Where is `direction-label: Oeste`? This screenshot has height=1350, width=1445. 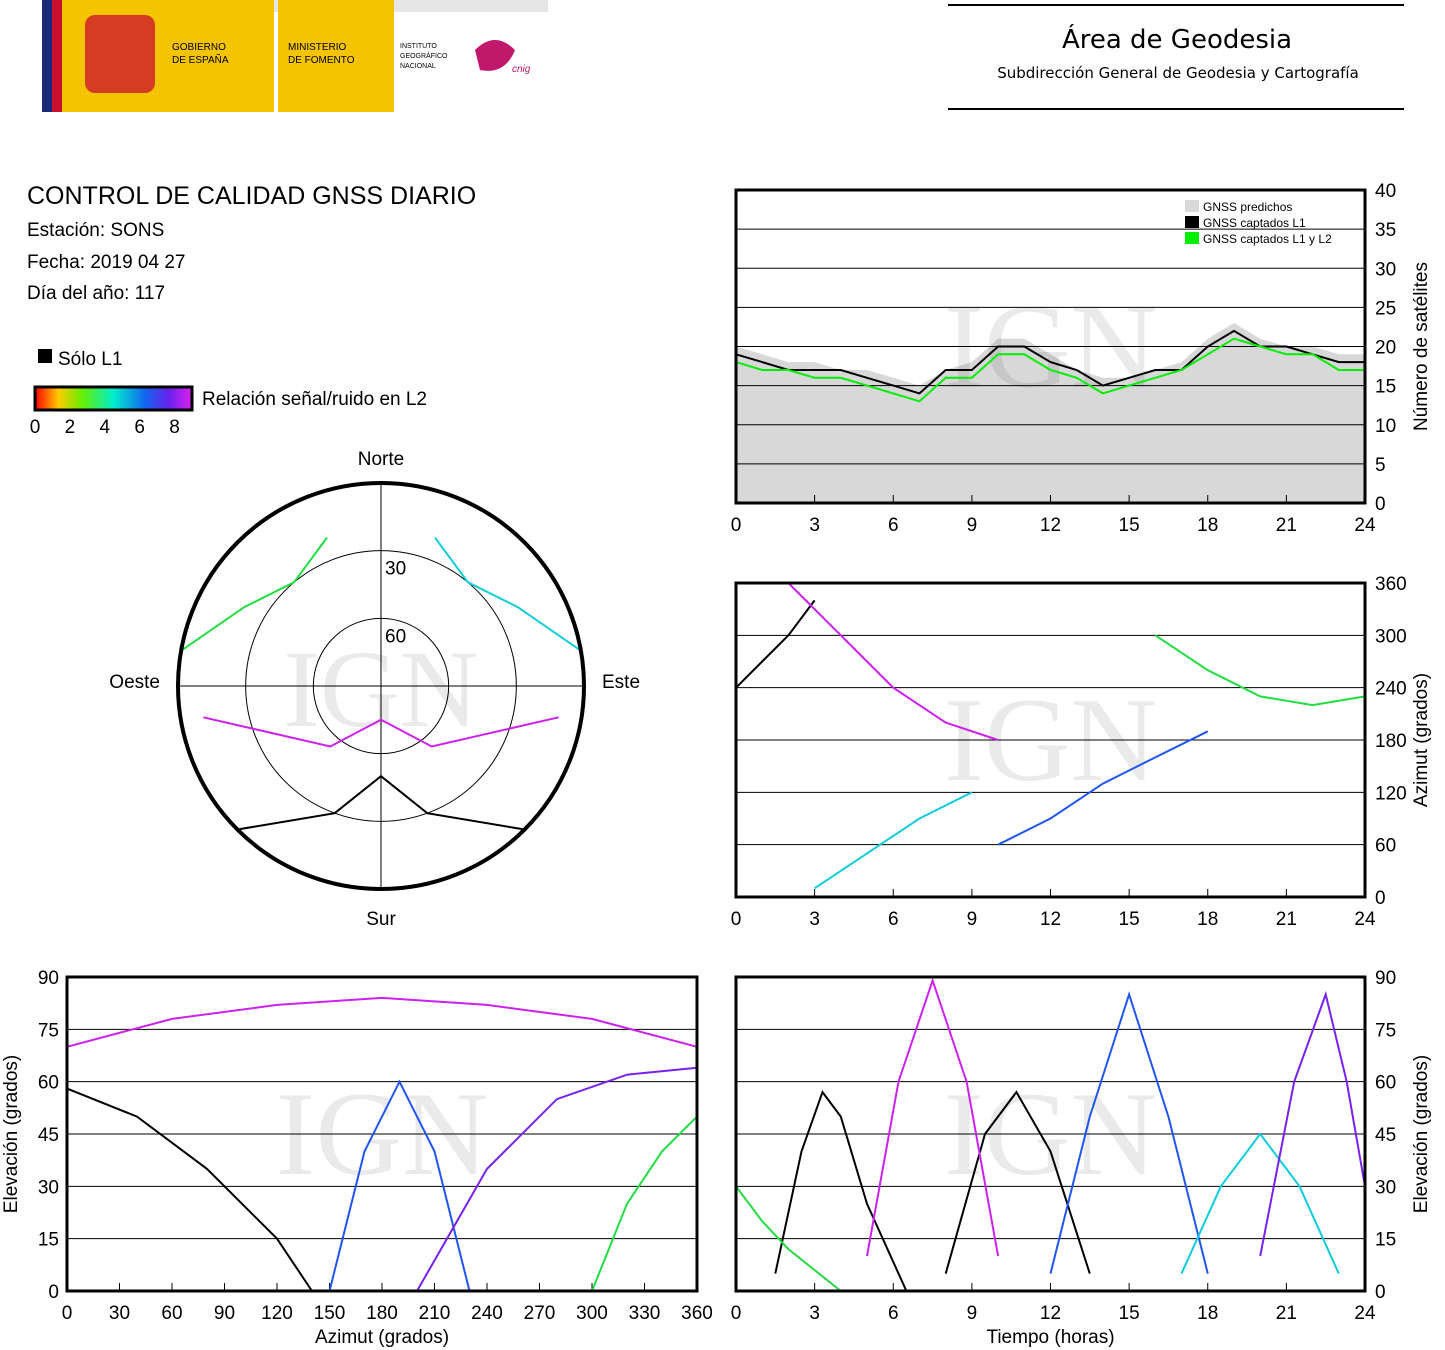
direction-label: Oeste is located at coordinates (134, 682).